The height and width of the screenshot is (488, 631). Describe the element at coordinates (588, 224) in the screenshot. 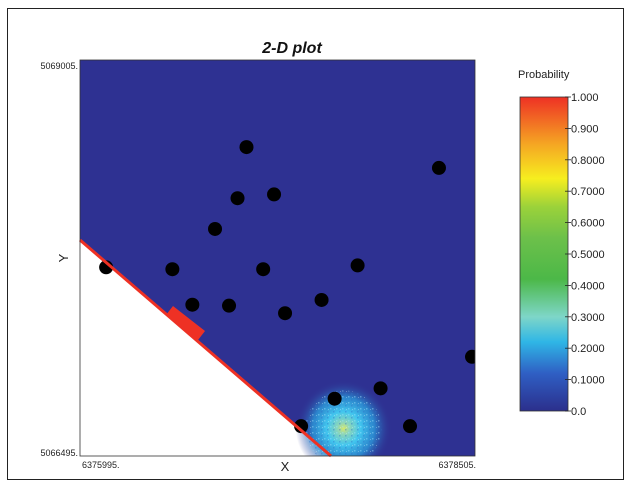

I see `colorbar-tick-label: 0.6000` at that location.